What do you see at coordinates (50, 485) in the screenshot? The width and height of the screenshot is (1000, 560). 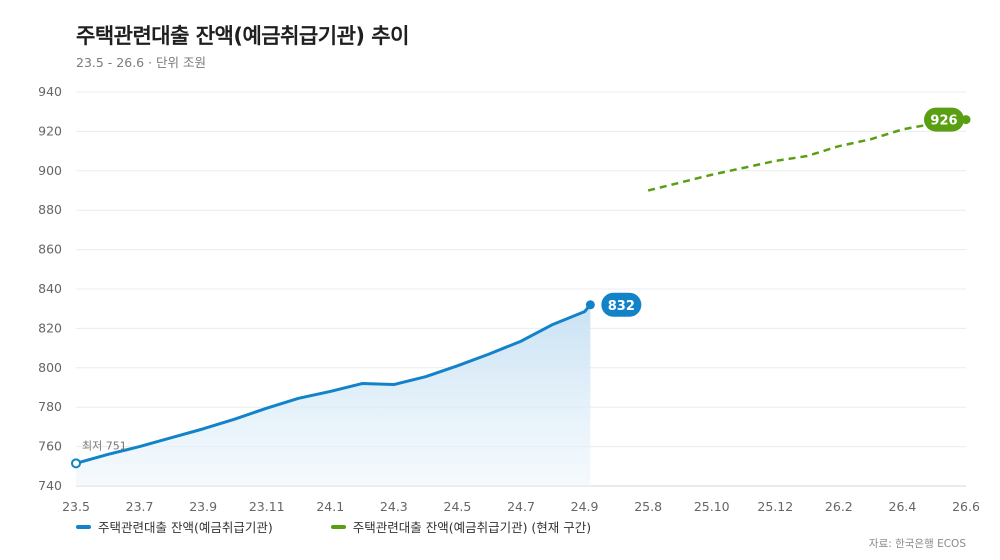 I see `y-tick-label: 740` at bounding box center [50, 485].